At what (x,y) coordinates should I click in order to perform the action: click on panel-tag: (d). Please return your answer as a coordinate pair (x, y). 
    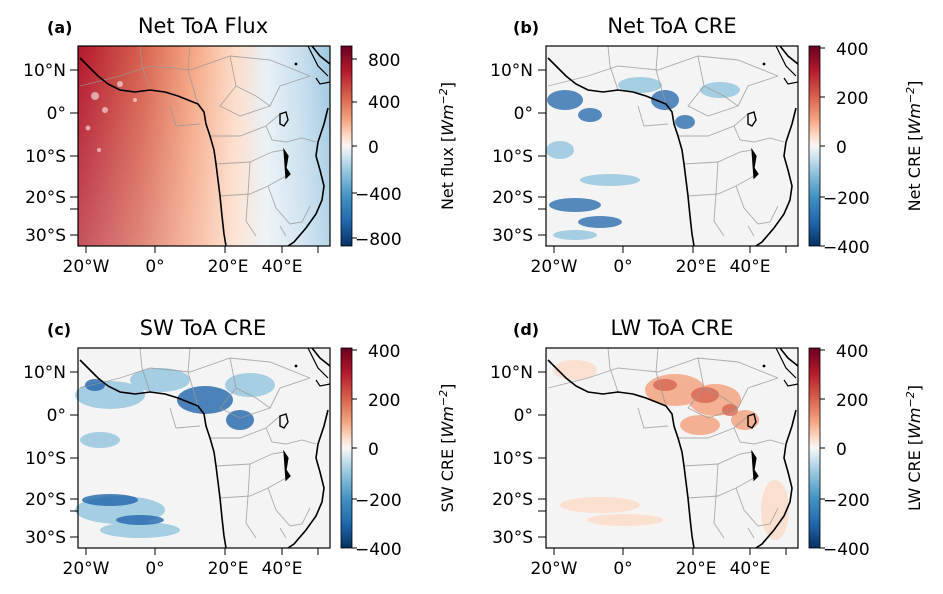
    Looking at the image, I should click on (526, 329).